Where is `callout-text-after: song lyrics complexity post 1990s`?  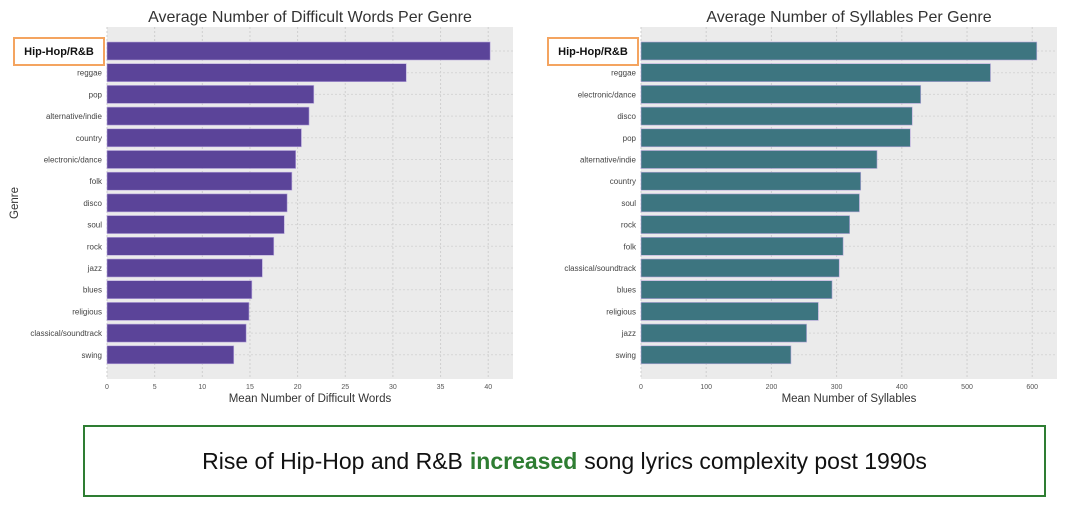
callout-text-after: song lyrics complexity post 1990s is located at coordinates (755, 460).